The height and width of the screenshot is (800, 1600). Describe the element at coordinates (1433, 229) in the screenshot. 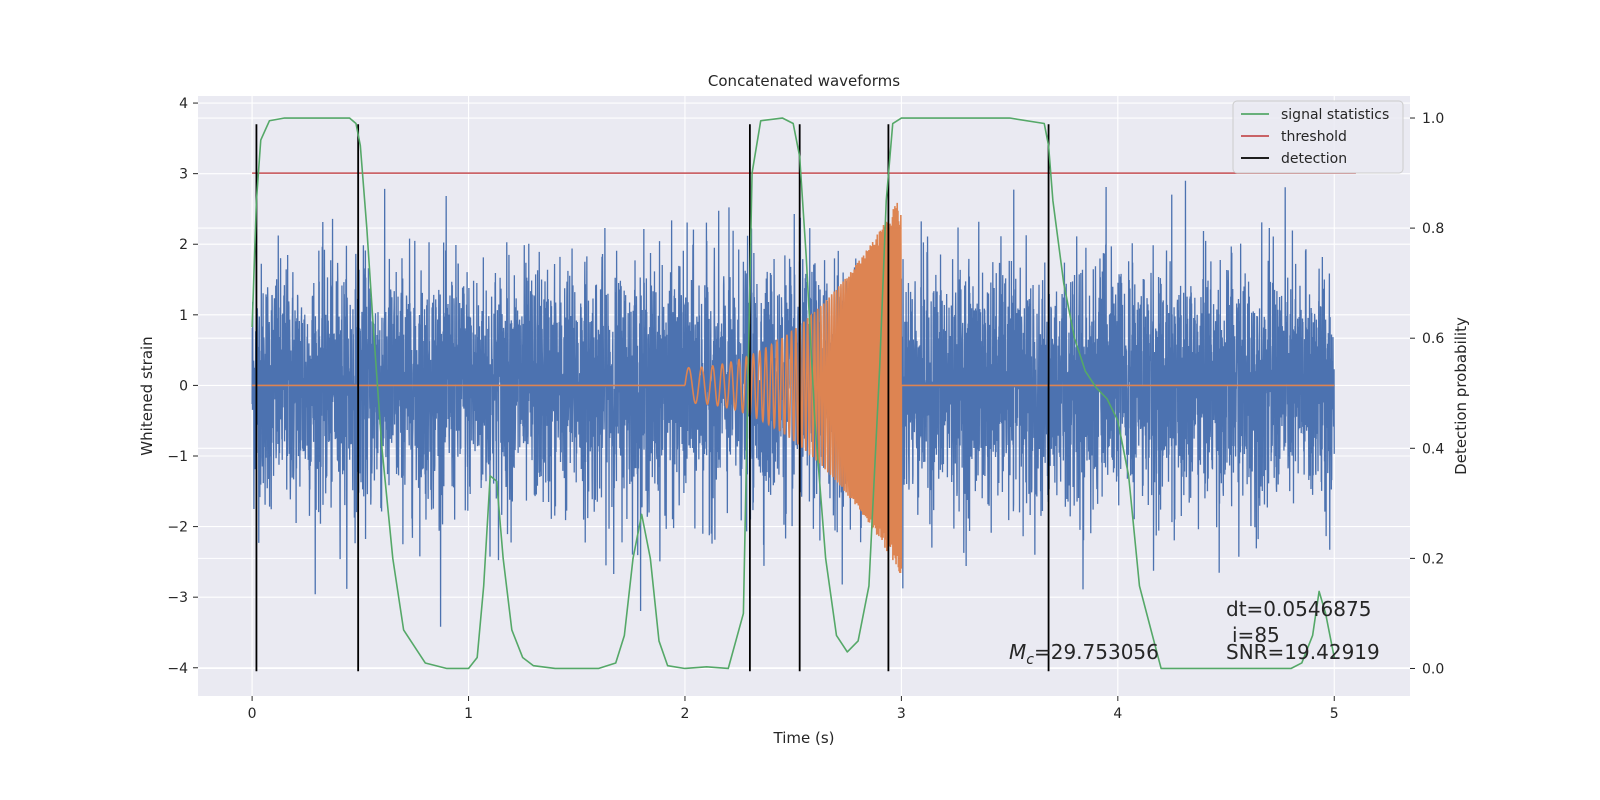

I see `y2-tick-label: 0.8` at that location.